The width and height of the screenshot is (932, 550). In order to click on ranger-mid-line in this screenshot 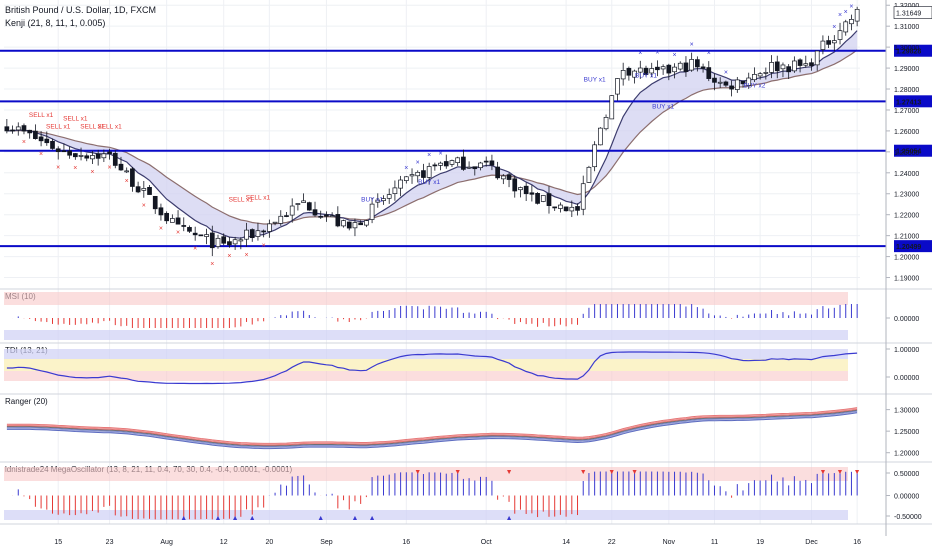, I will do `click(432, 428)`.